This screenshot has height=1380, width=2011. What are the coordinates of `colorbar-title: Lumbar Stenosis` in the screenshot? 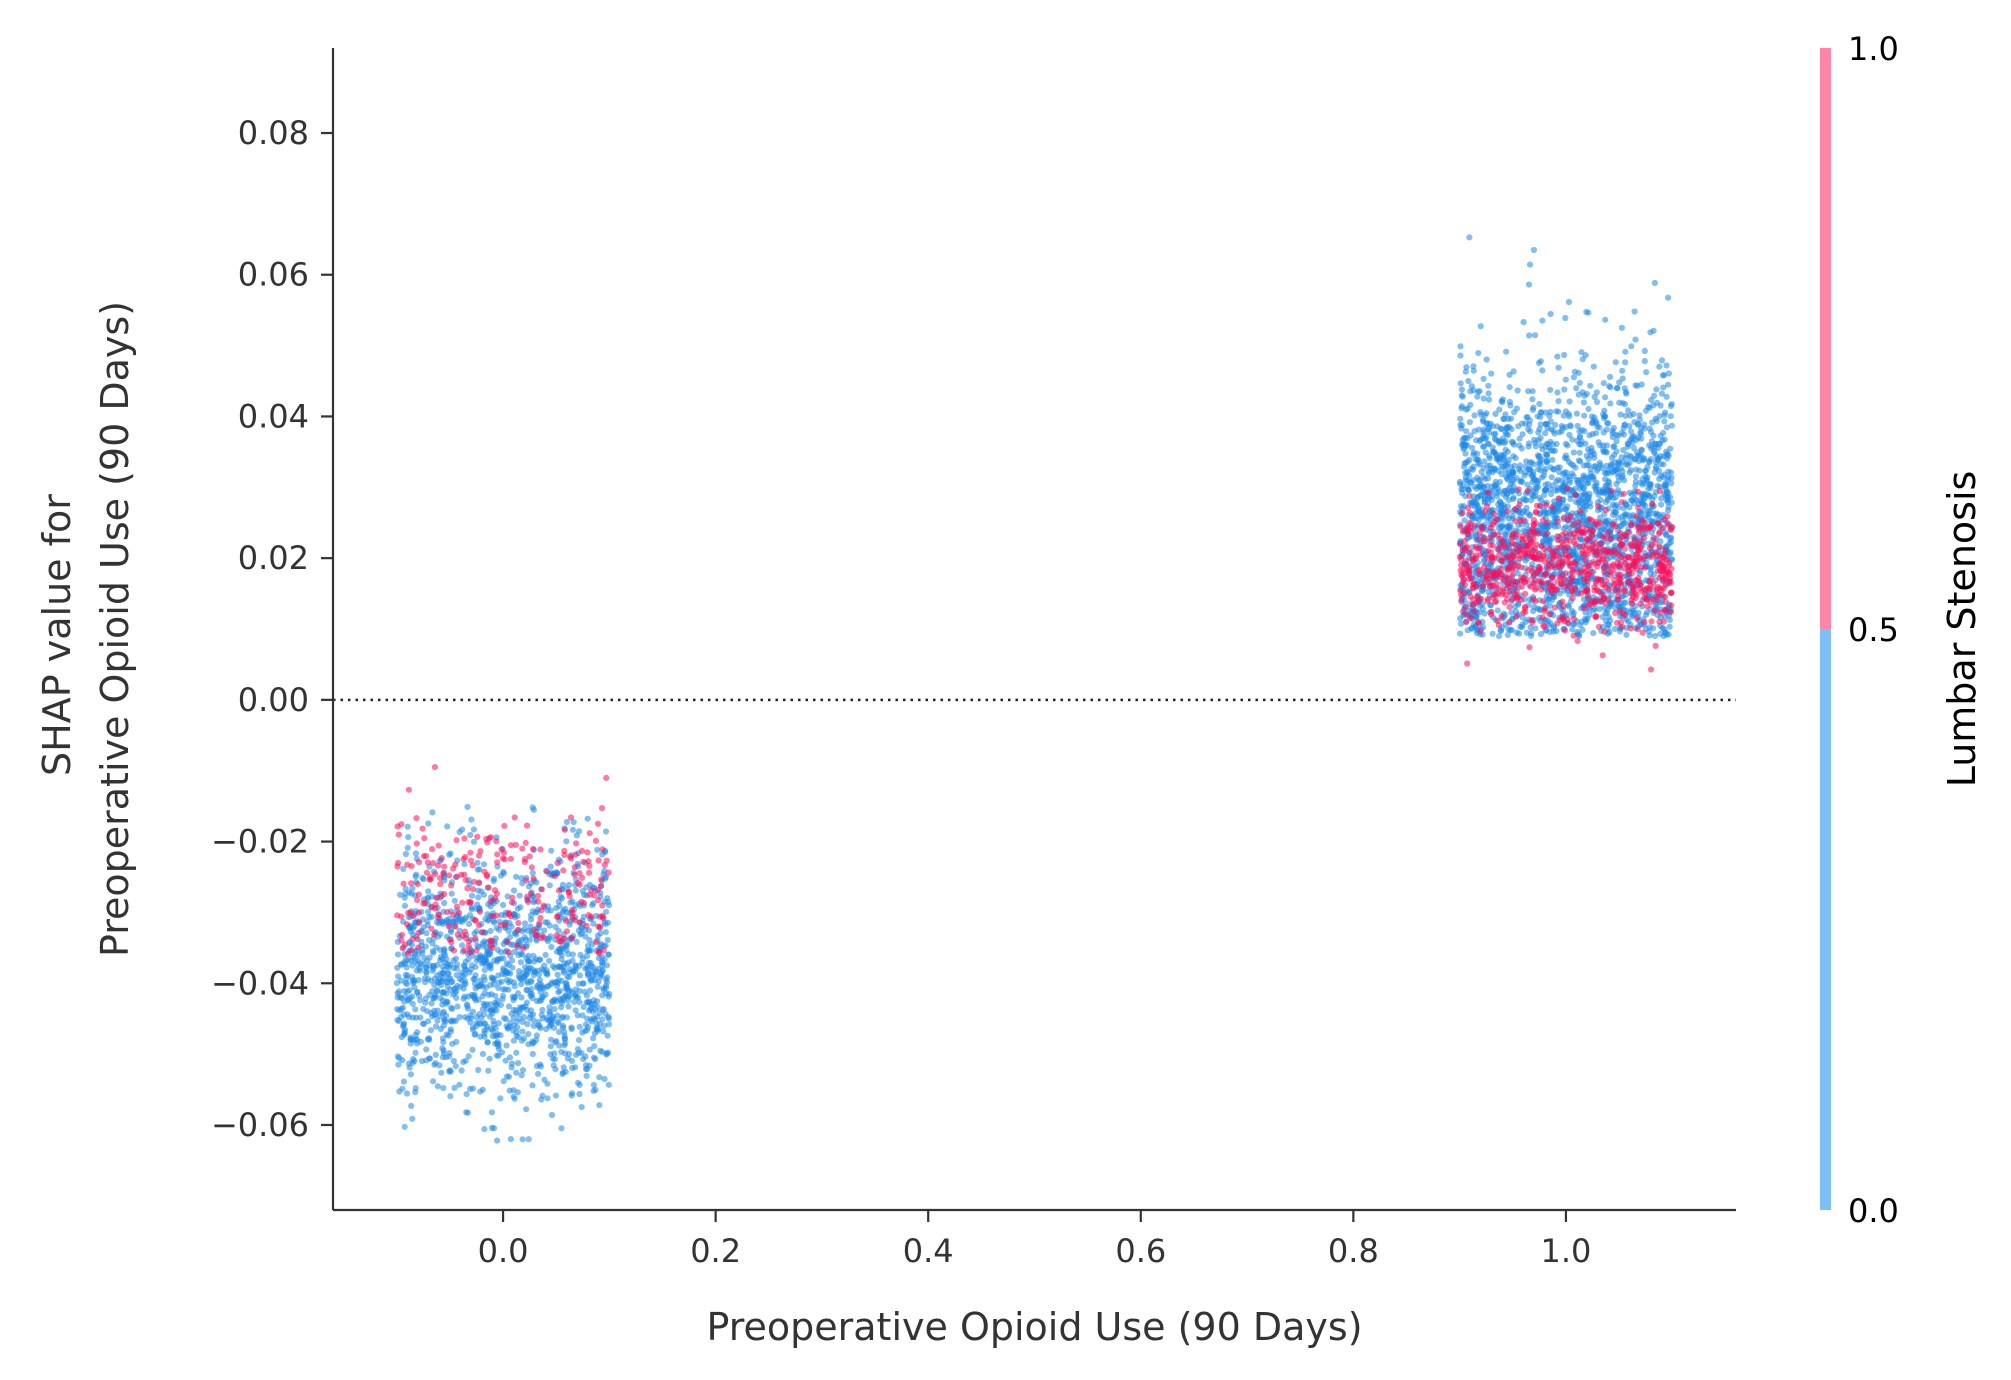 It's located at (1962, 629).